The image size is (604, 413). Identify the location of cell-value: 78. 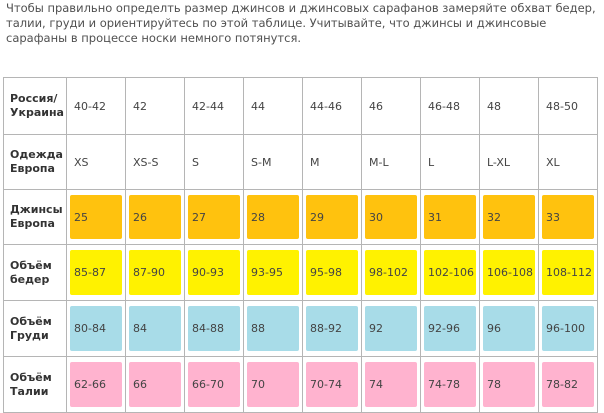
(494, 384).